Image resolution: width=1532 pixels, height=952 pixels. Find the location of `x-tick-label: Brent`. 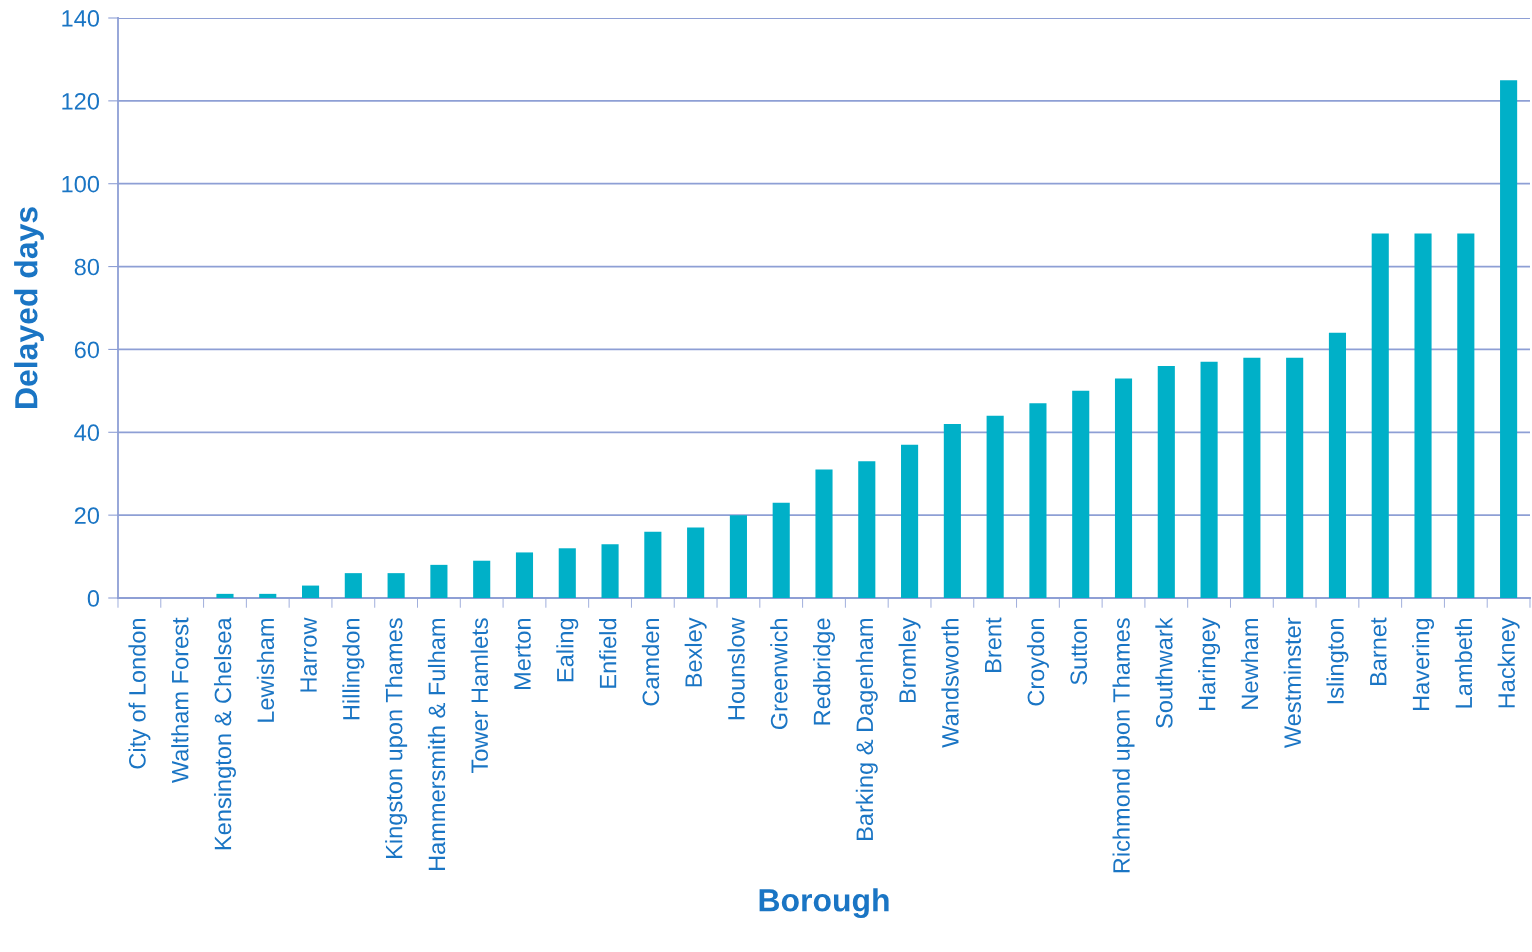

x-tick-label: Brent is located at coordinates (993, 644).